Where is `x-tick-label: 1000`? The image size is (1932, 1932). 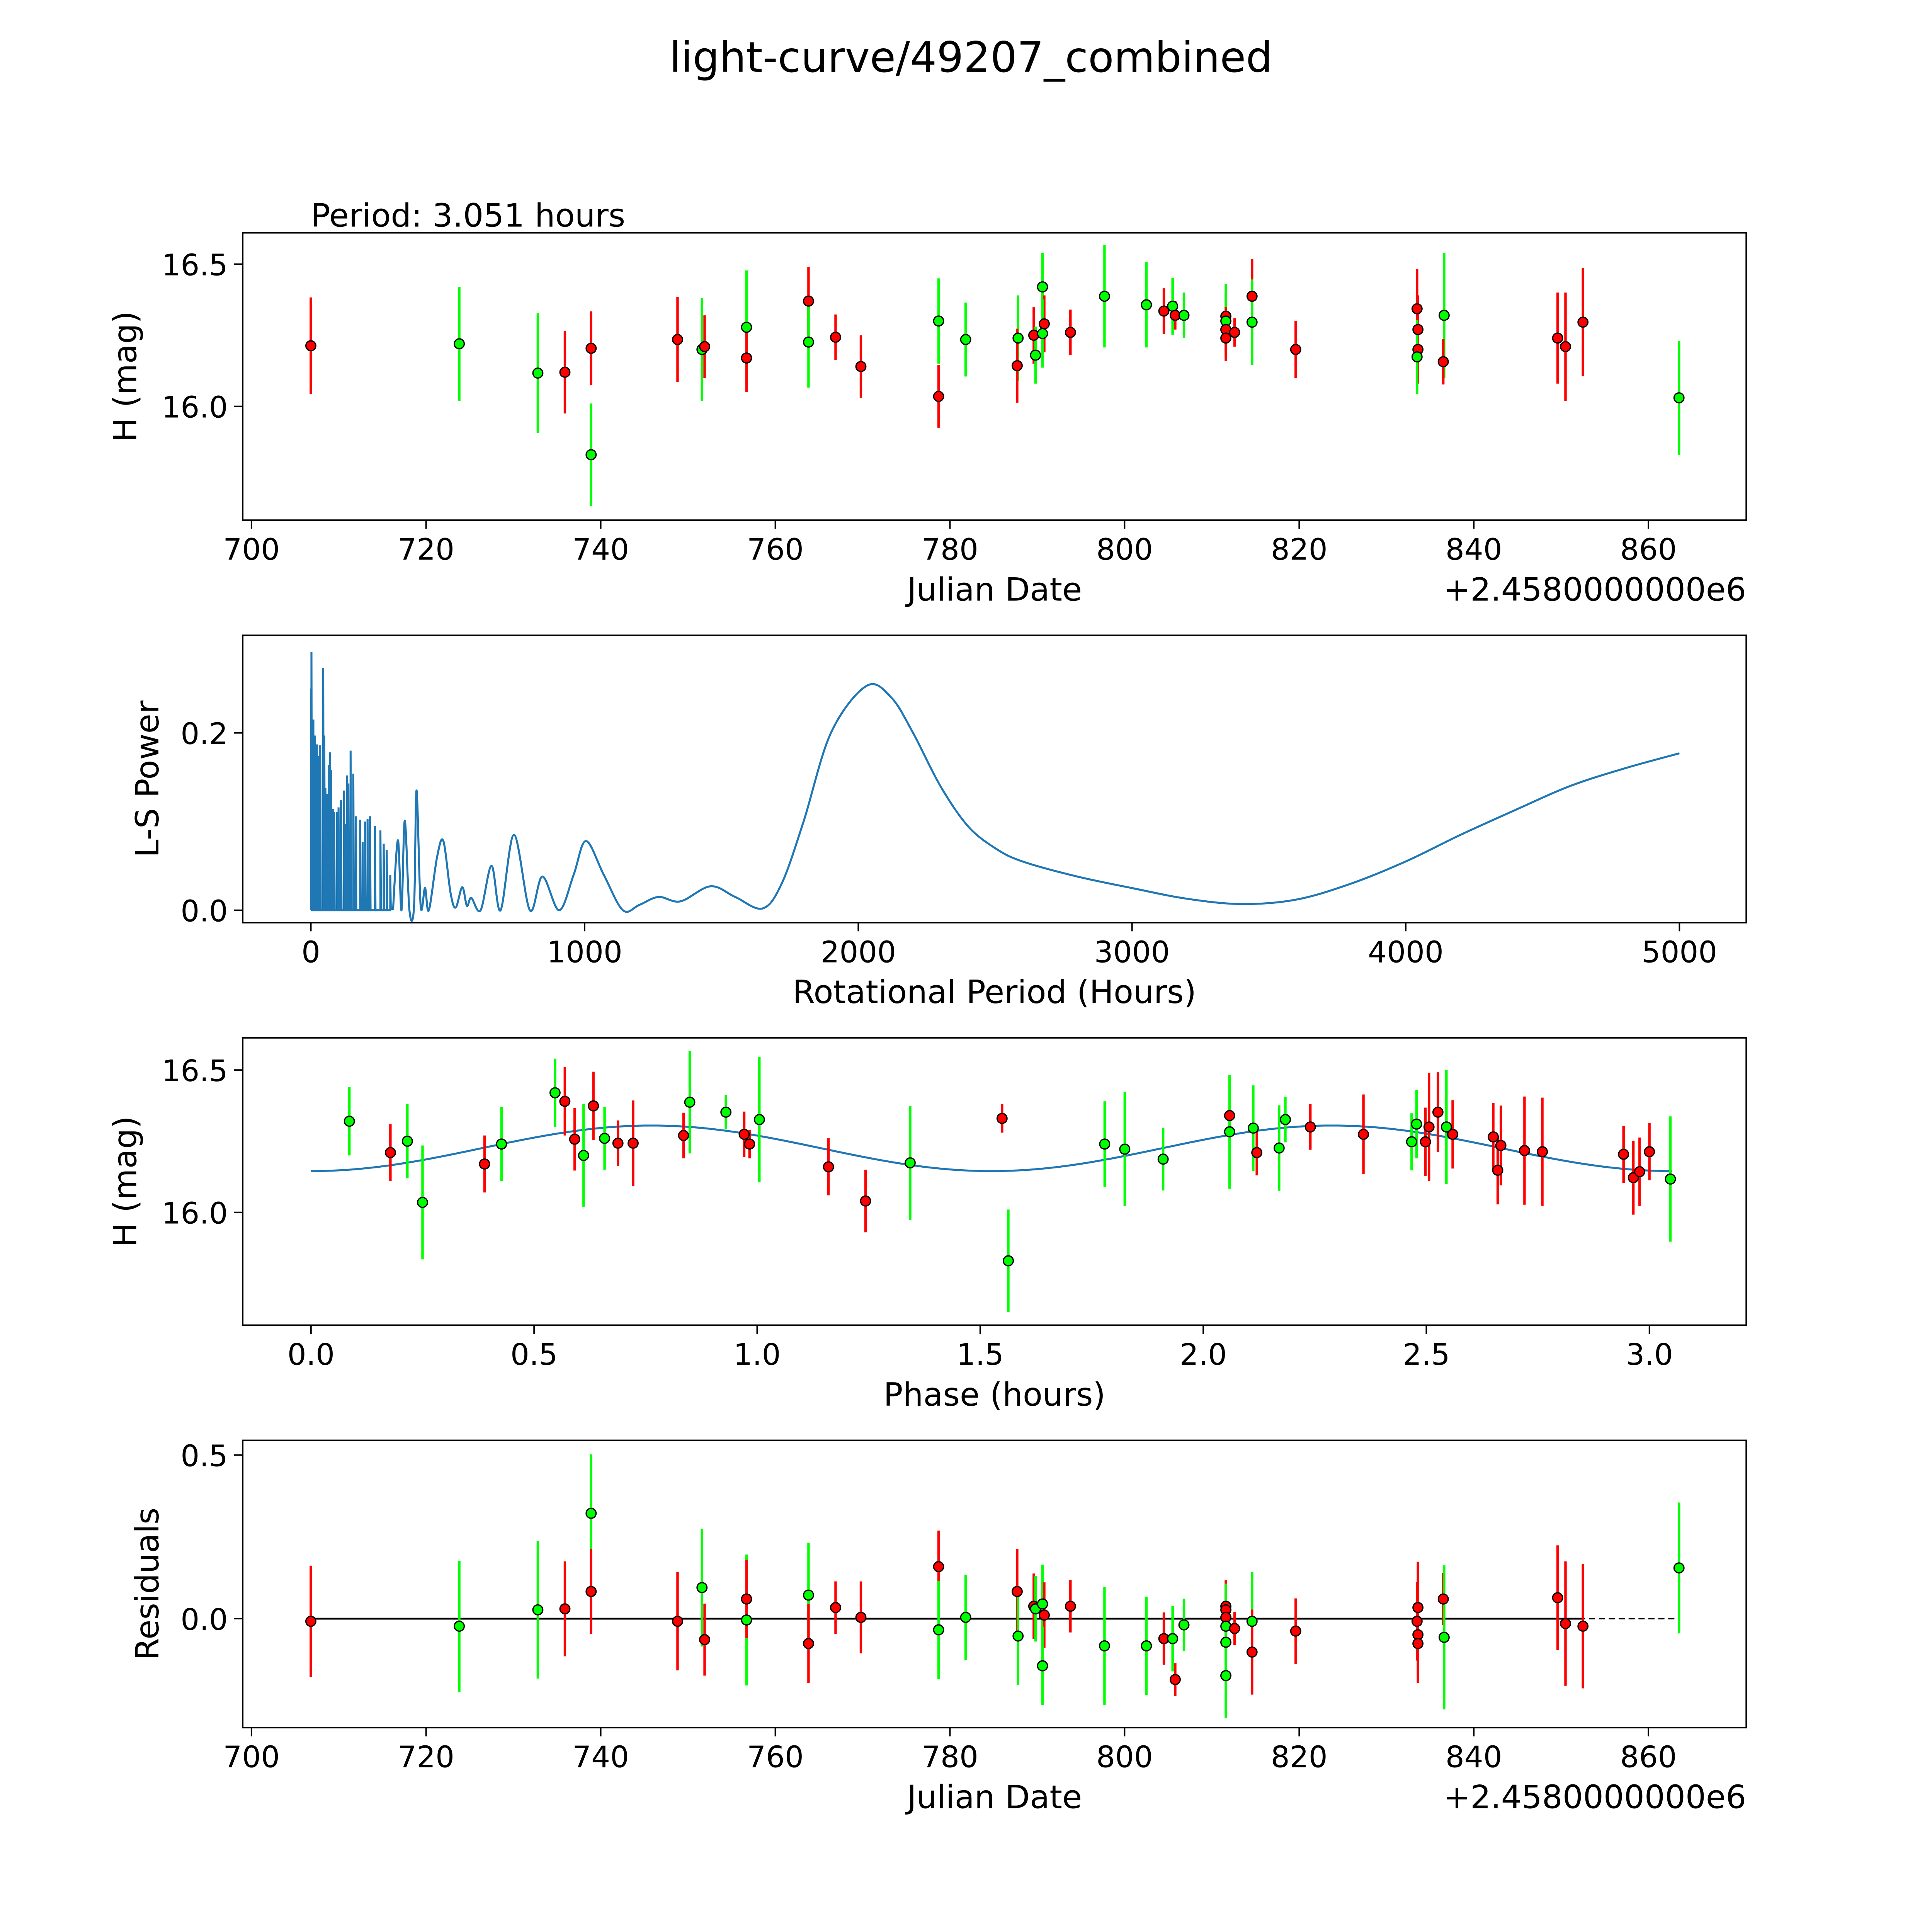
x-tick-label: 1000 is located at coordinates (585, 952).